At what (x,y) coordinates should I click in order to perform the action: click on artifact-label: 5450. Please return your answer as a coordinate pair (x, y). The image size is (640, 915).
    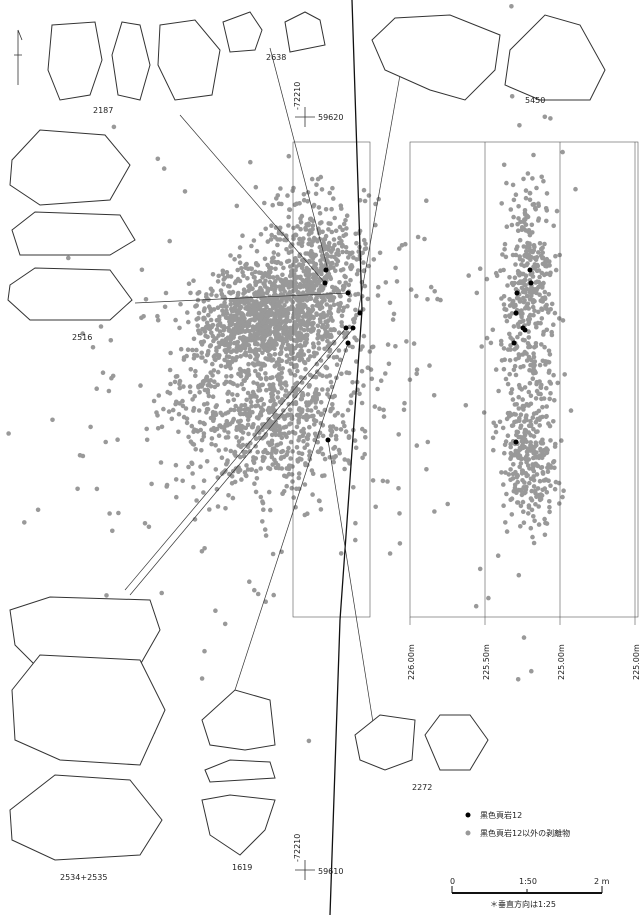
    Looking at the image, I should click on (535, 100).